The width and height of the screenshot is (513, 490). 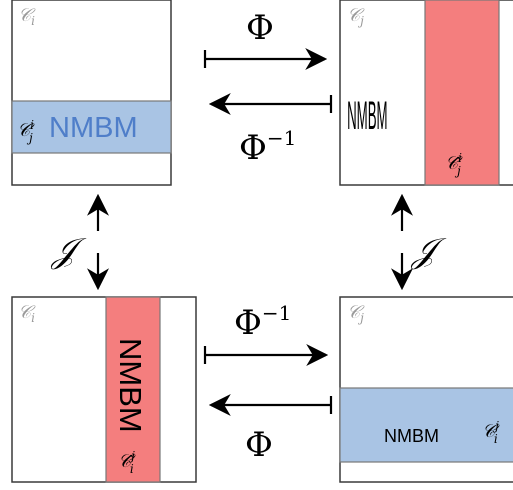 I want to click on label-chat-j-i: 𝒞̂j i, so click(x=127, y=462).